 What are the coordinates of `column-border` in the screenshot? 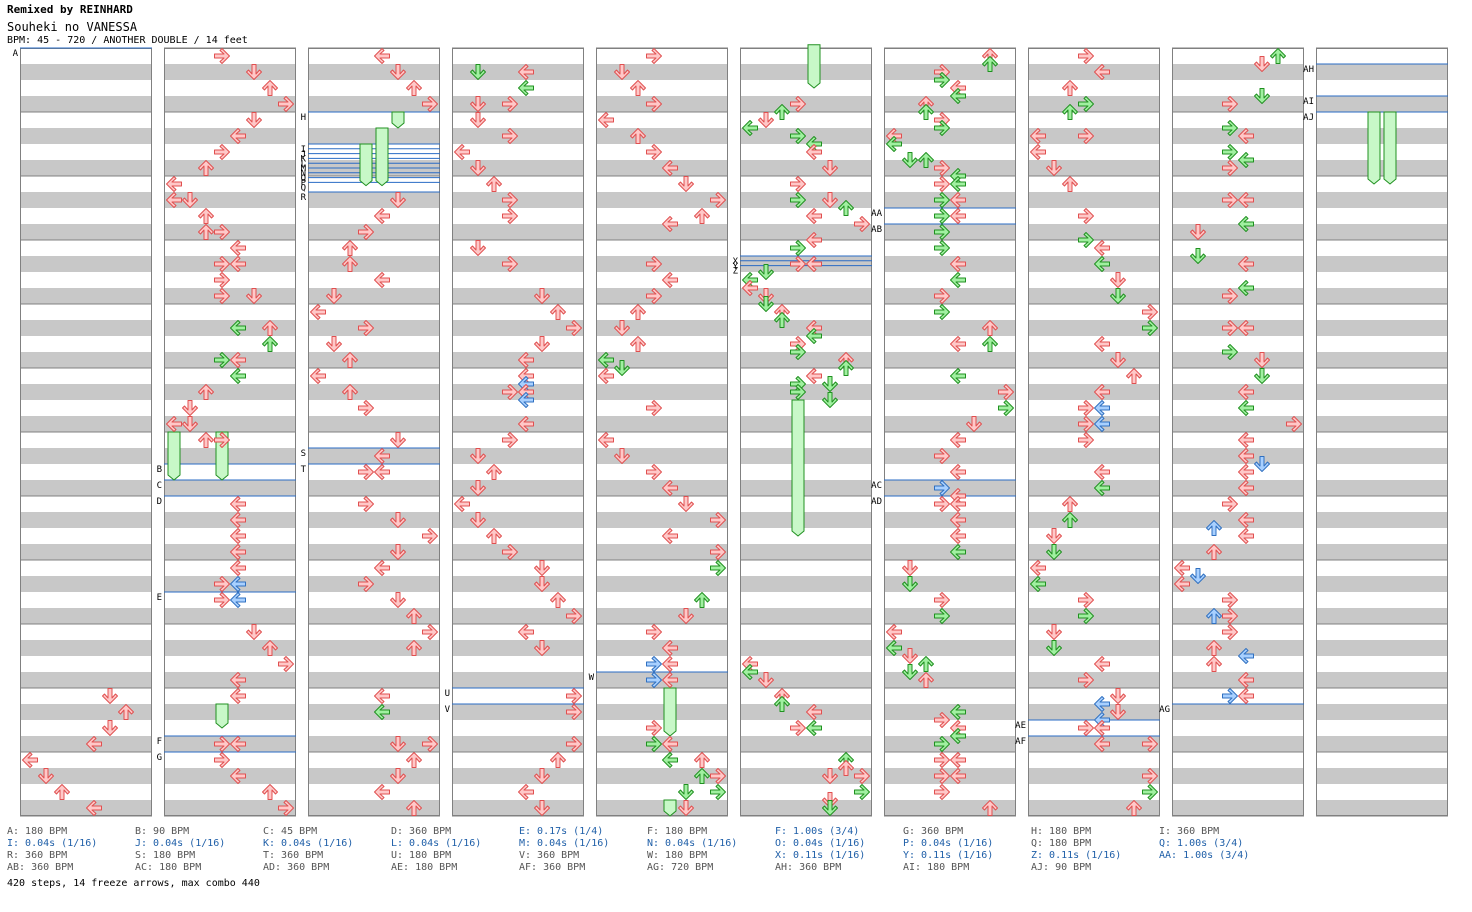 It's located at (1094, 432).